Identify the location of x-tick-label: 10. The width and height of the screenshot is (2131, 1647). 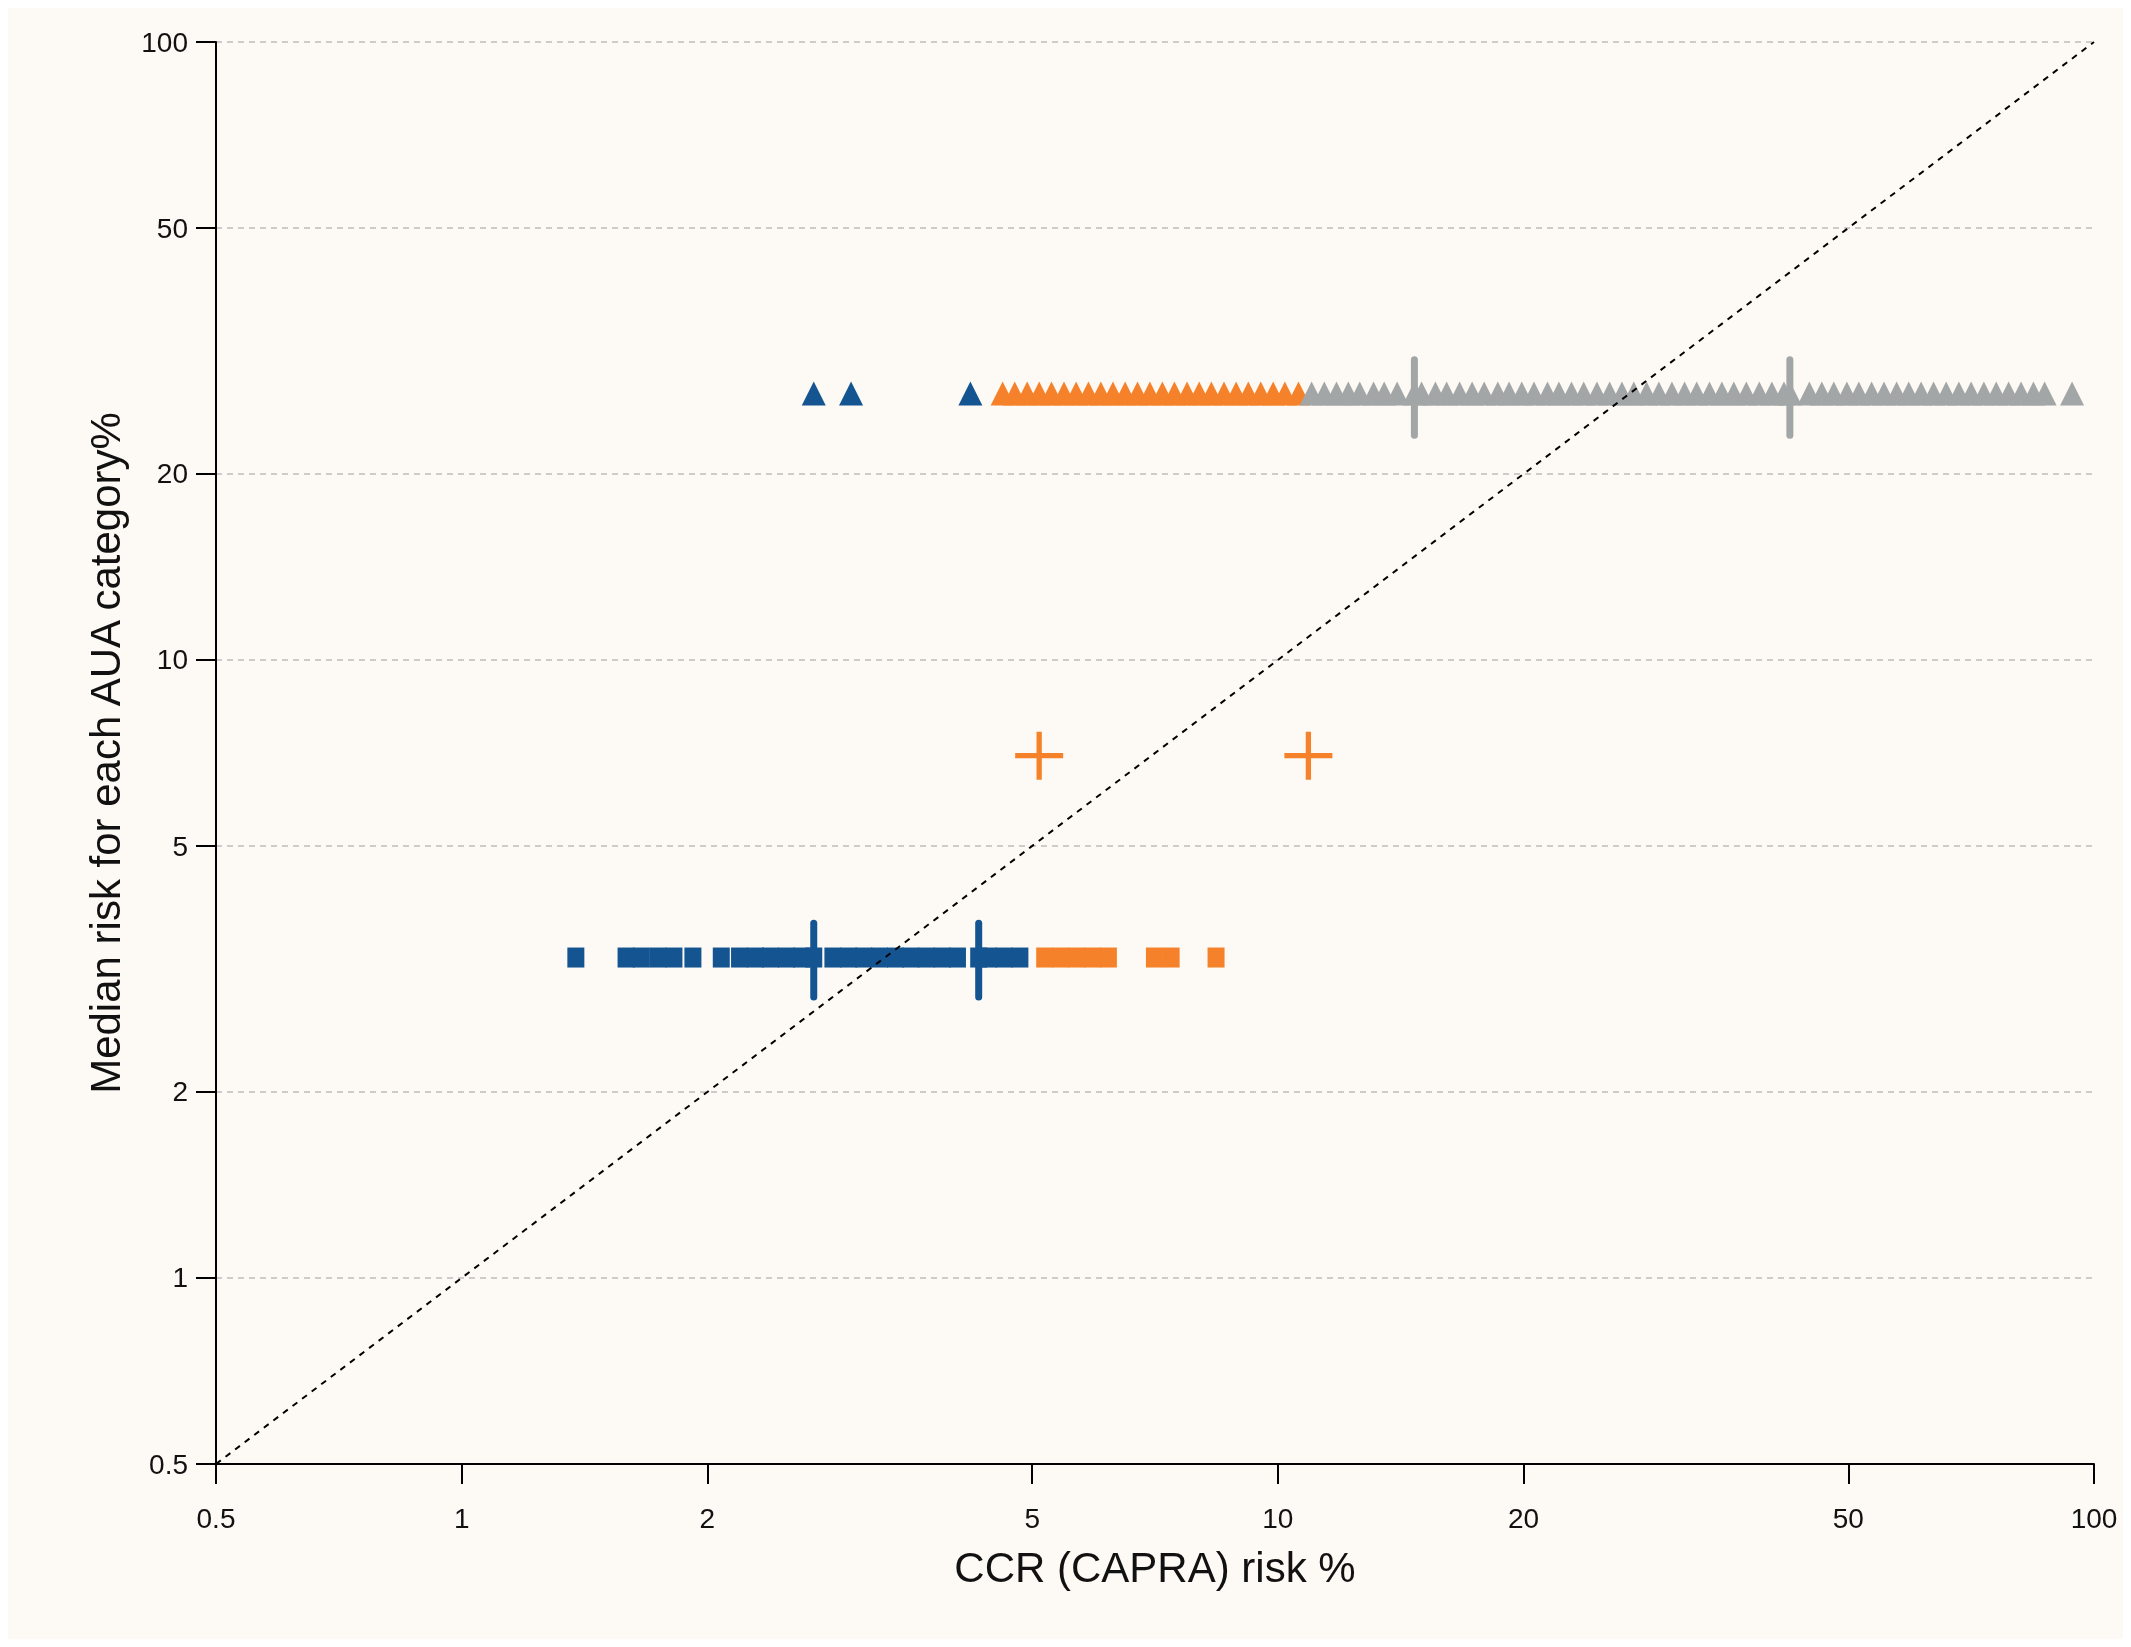
(1278, 1518).